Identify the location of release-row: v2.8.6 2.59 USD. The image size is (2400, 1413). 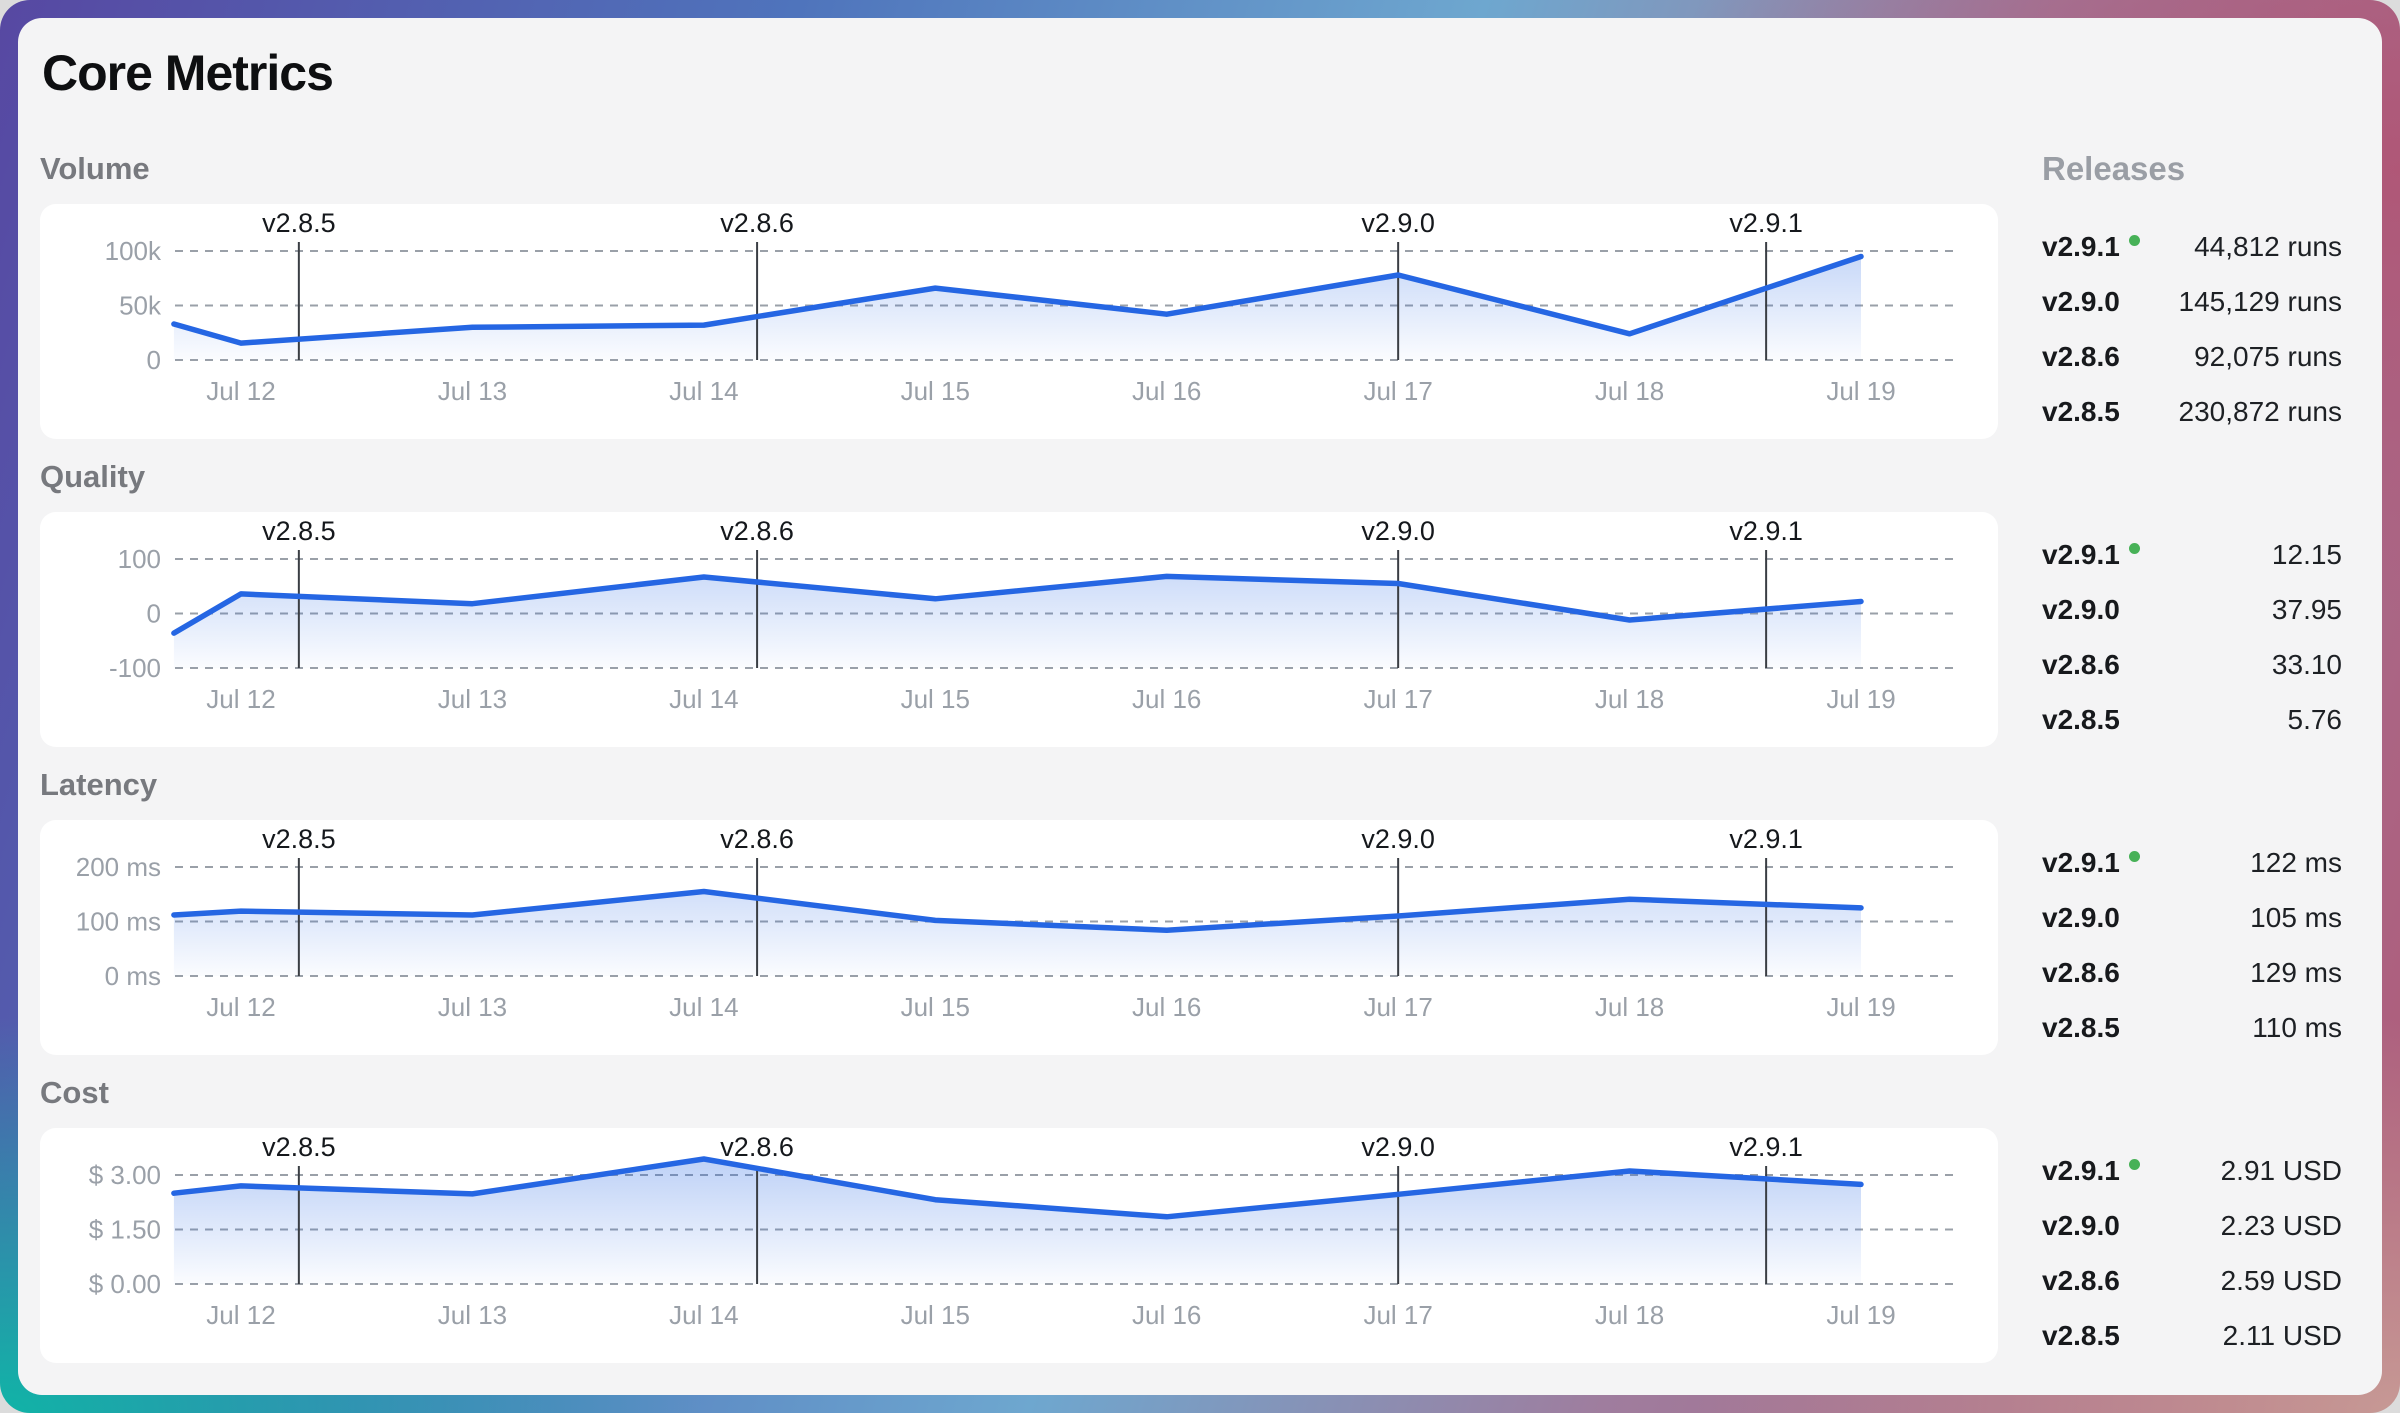
(2192, 1281).